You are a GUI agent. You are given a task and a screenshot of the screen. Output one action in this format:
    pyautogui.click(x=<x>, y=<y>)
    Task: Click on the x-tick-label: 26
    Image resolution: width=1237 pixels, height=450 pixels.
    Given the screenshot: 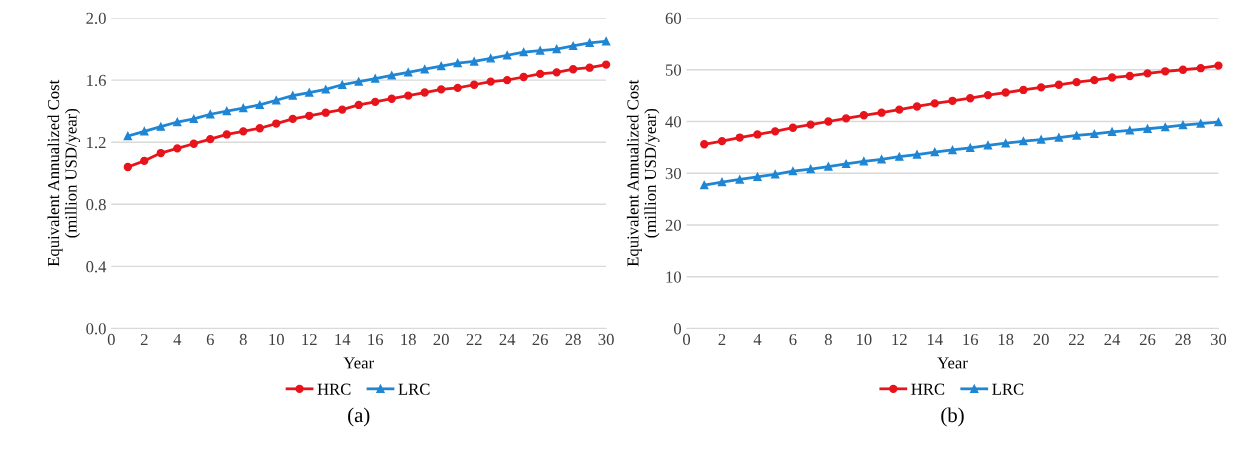 What is the action you would take?
    pyautogui.click(x=1147, y=339)
    